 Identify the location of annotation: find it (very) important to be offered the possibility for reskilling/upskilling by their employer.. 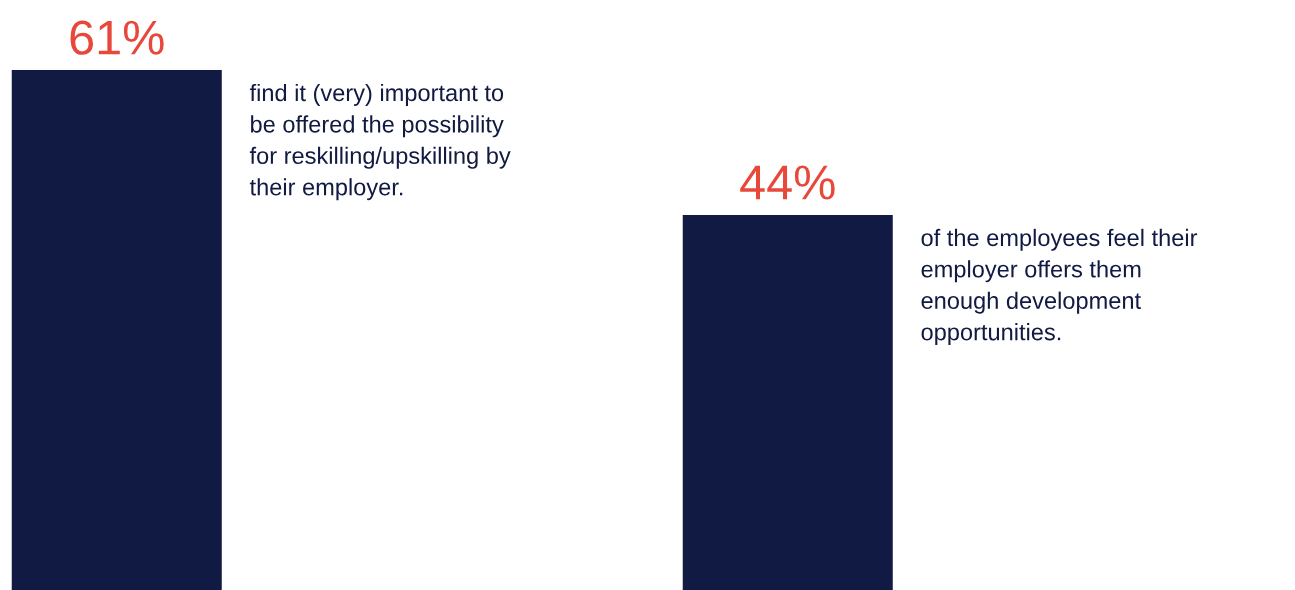
(380, 142).